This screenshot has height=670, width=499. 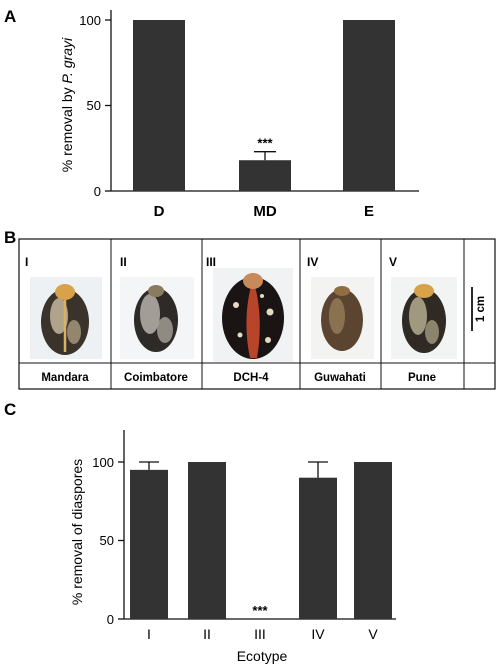 What do you see at coordinates (265, 143) in the screenshot?
I see `panel-a-significance-md: ***` at bounding box center [265, 143].